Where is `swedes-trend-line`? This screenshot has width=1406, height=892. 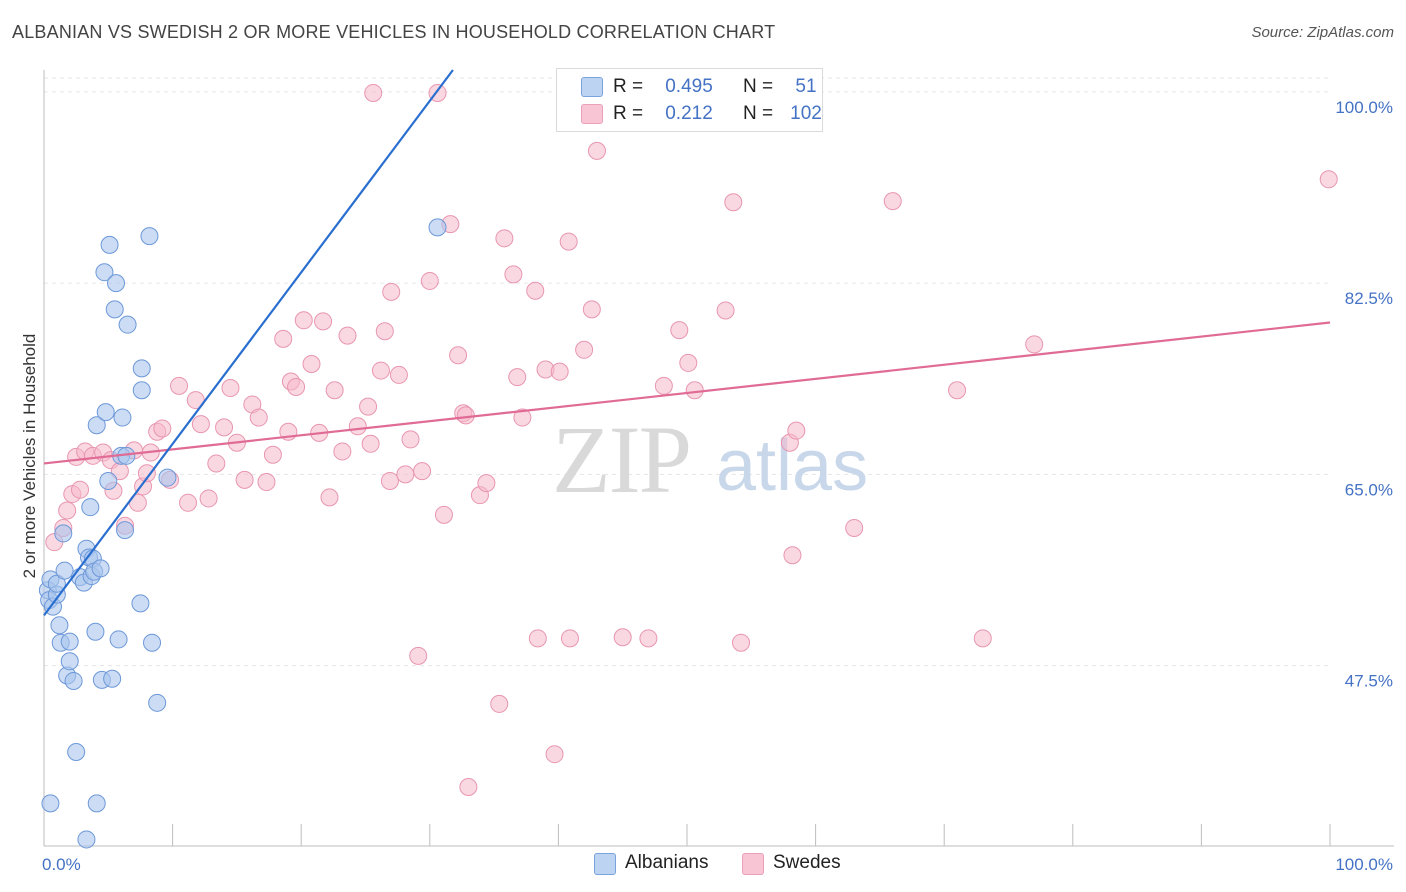
swedes-trend-line is located at coordinates (687, 393).